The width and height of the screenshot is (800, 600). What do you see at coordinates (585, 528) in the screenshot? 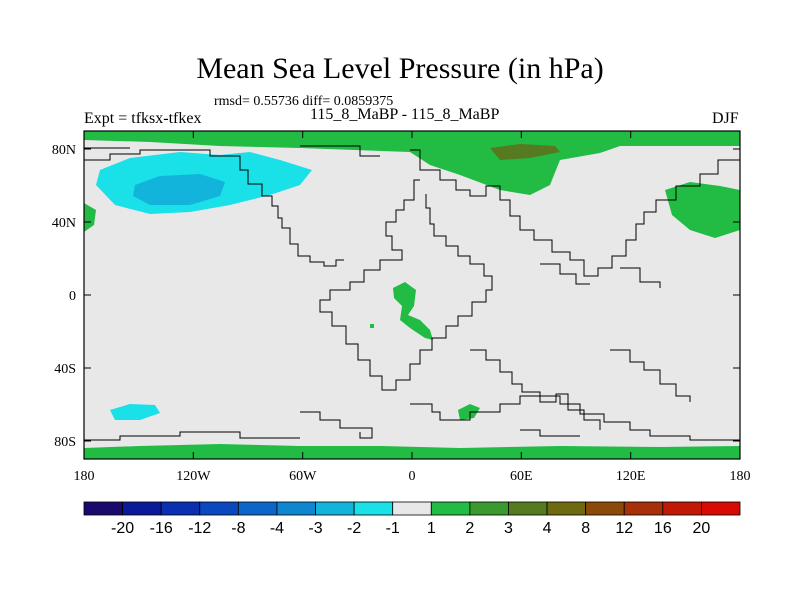
I see `colorbar-label: 8` at bounding box center [585, 528].